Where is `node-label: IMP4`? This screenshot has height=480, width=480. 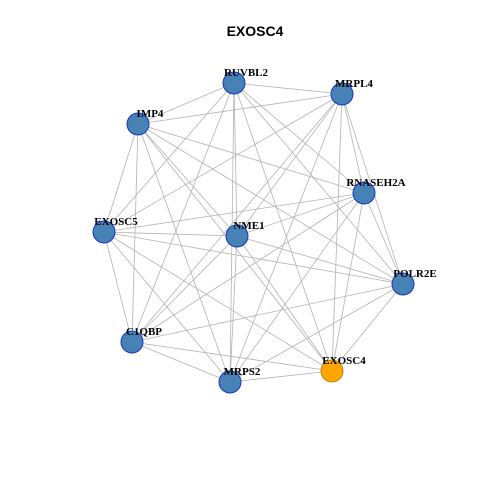
node-label: IMP4 is located at coordinates (150, 114).